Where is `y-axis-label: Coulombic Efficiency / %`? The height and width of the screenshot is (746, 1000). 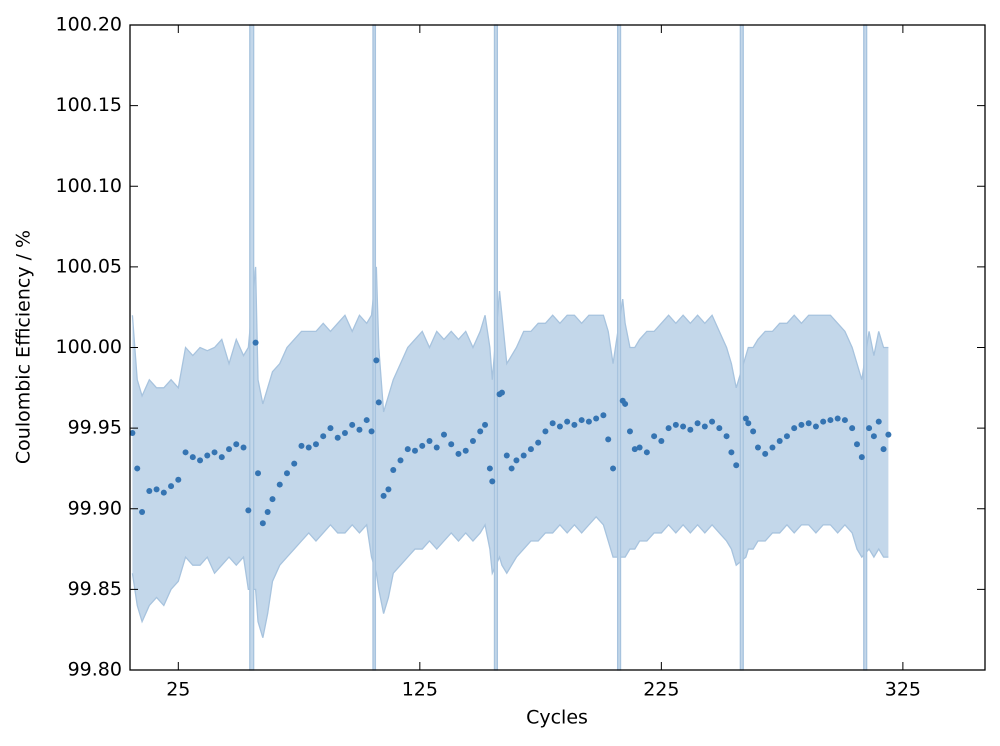
y-axis-label: Coulombic Efficiency / % is located at coordinates (24, 347).